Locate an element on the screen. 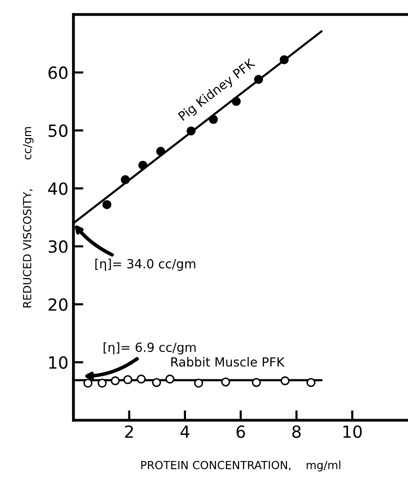 The width and height of the screenshot is (408, 483). y-tick-label: 60 is located at coordinates (58, 73).